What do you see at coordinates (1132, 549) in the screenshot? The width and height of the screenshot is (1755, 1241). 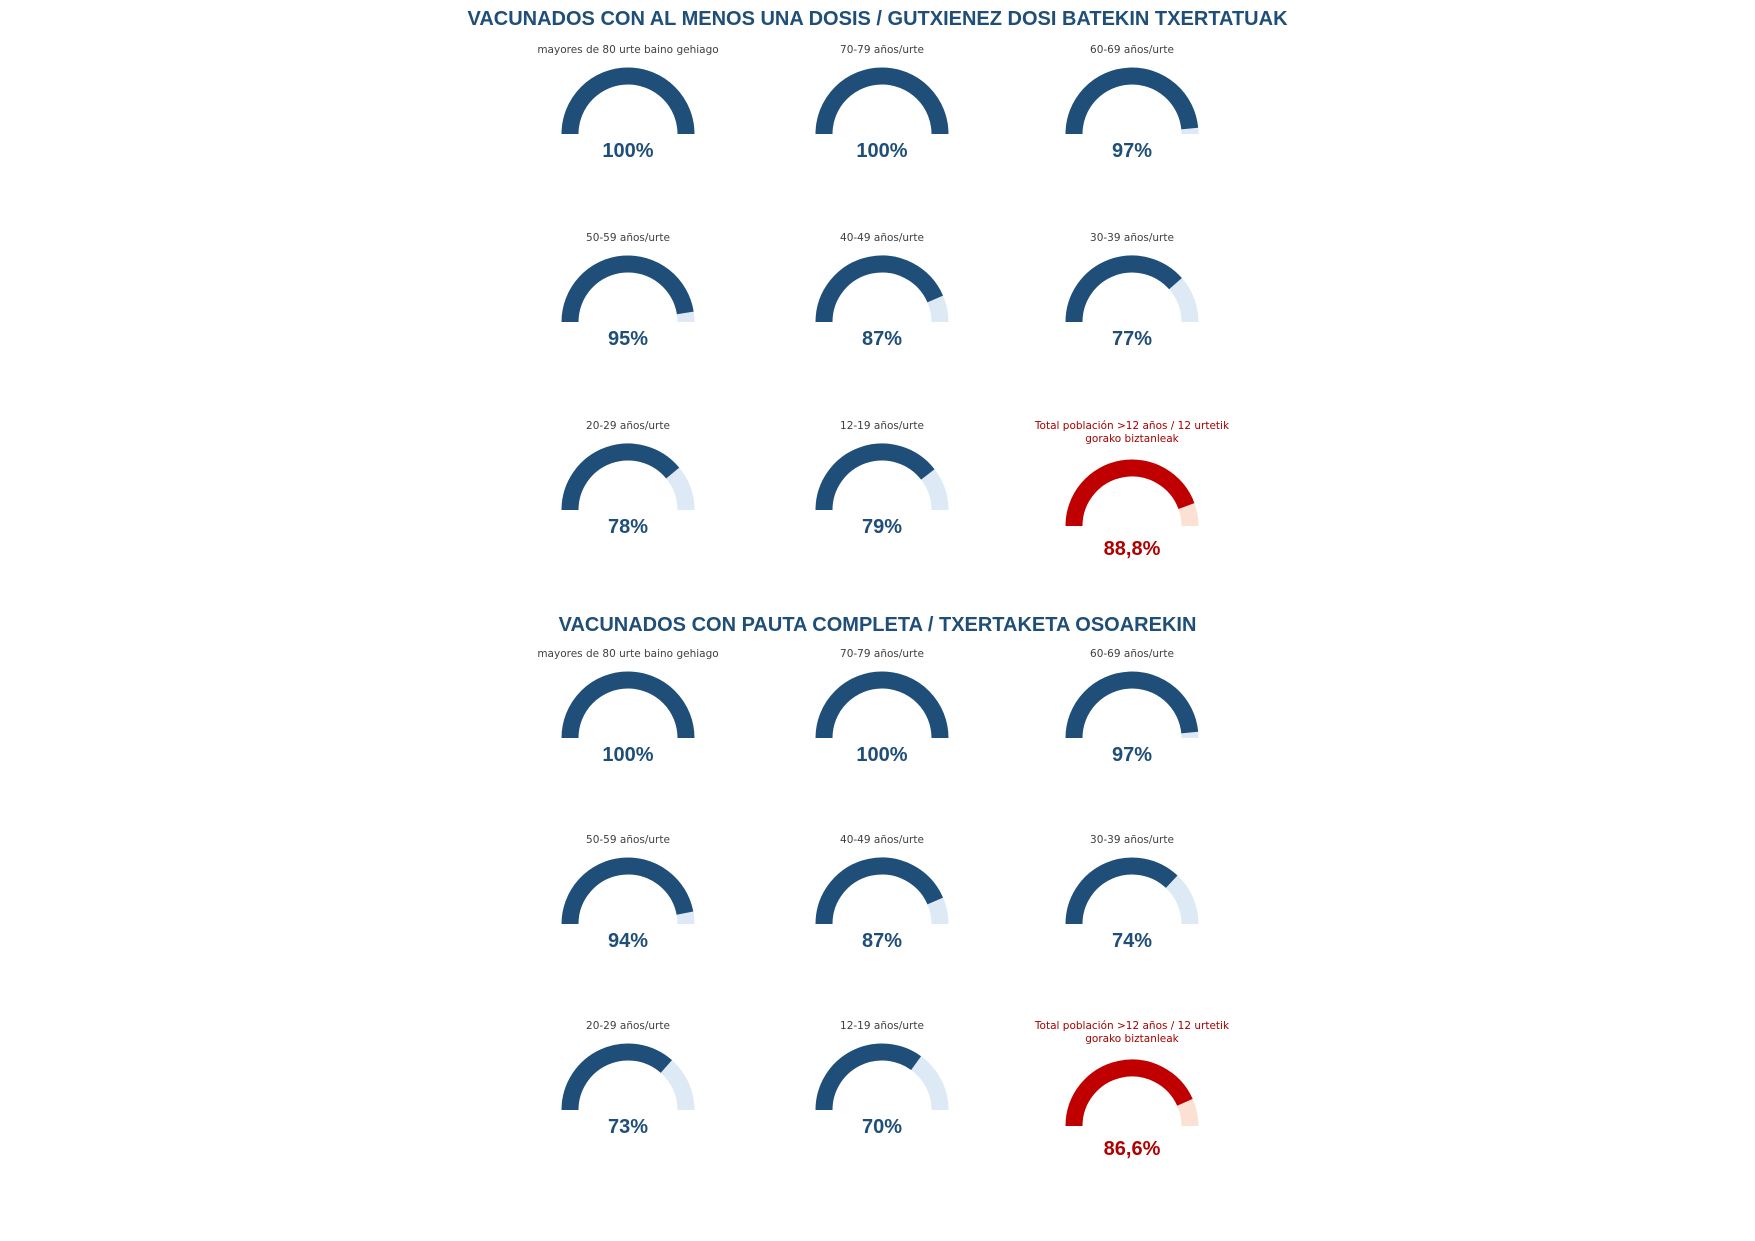 I see `gauge-value: 88,8%` at bounding box center [1132, 549].